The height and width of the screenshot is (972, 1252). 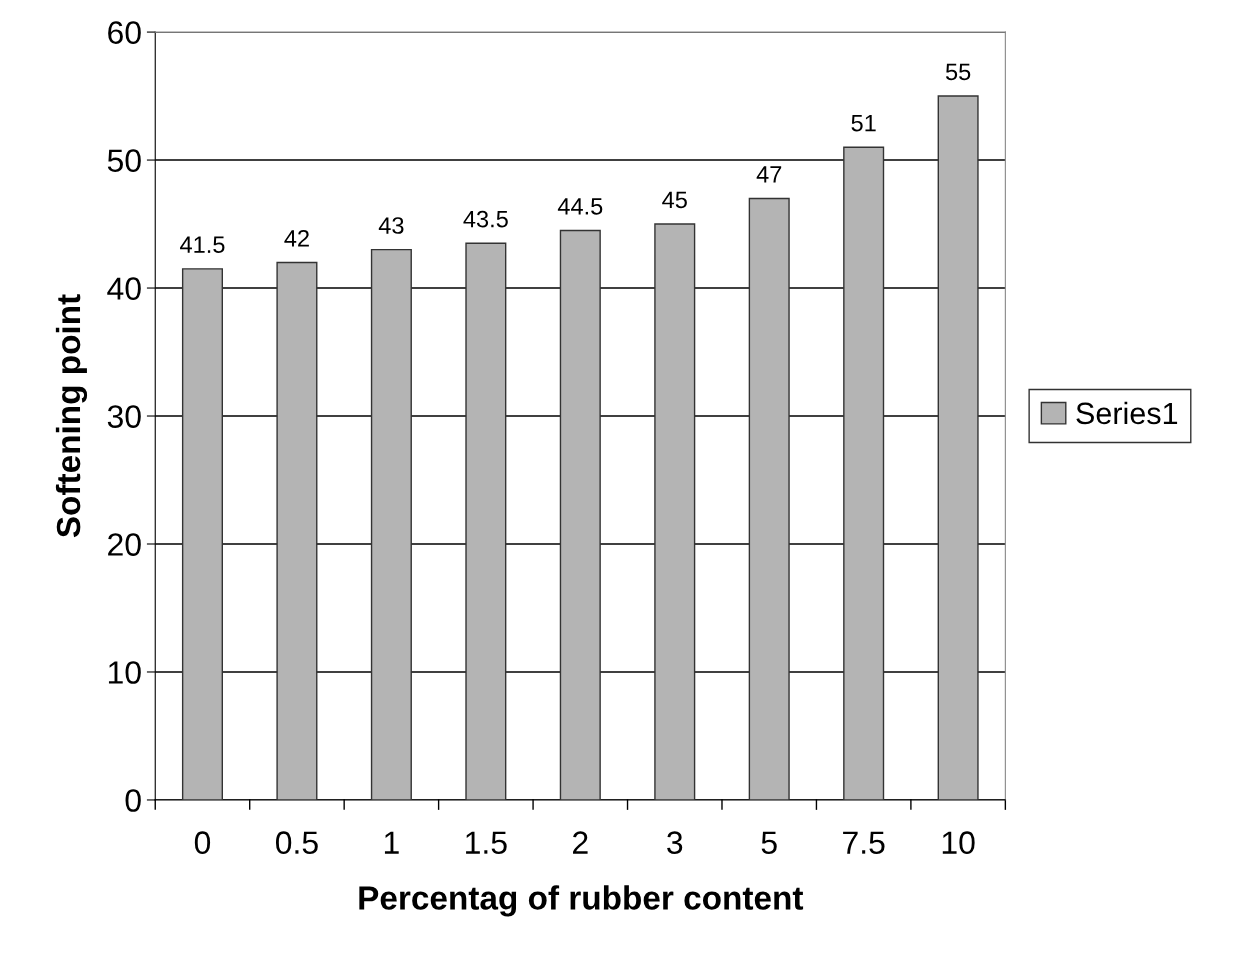 I want to click on x-axis-title: Percentag of rubber content, so click(x=581, y=901).